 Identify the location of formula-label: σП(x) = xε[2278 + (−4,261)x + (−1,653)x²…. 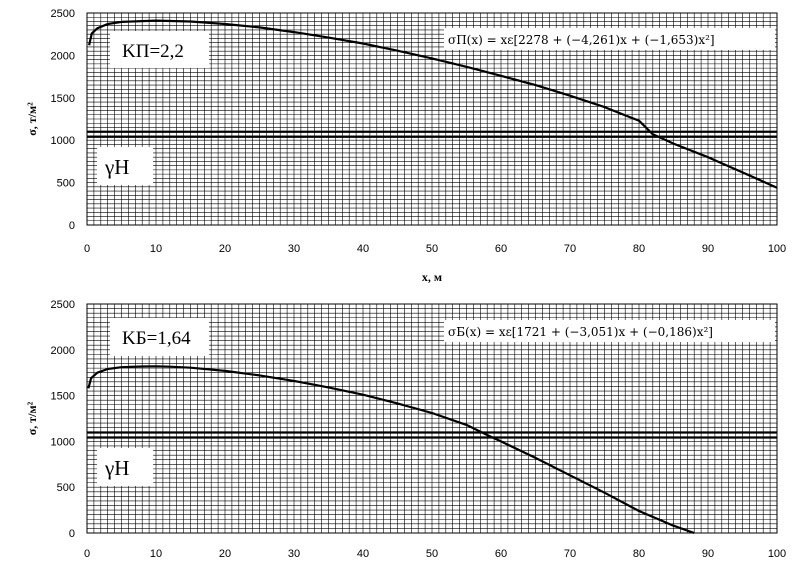
(581, 40).